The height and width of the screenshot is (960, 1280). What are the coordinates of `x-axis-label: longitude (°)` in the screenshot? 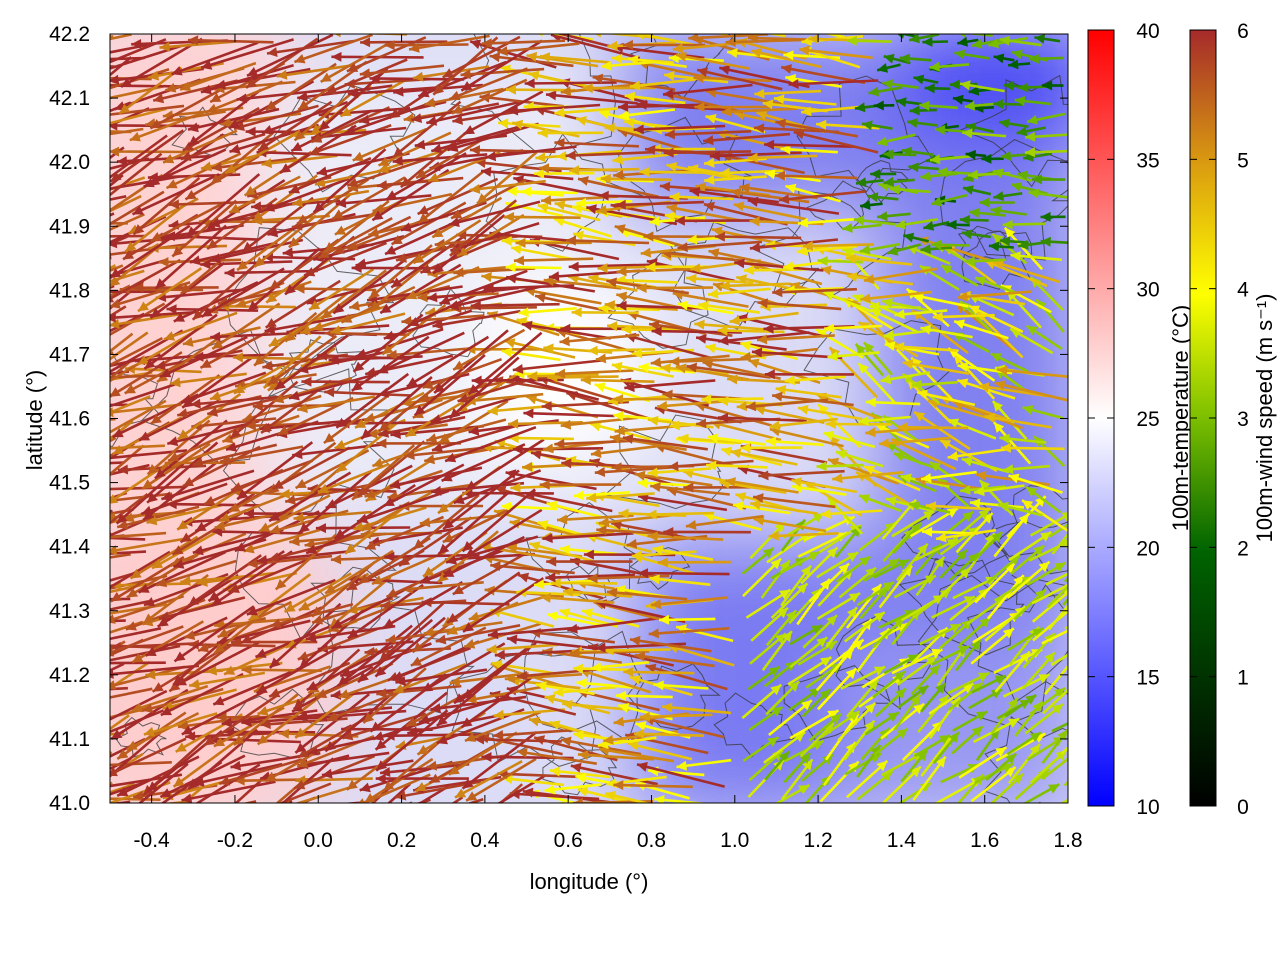 It's located at (589, 881).